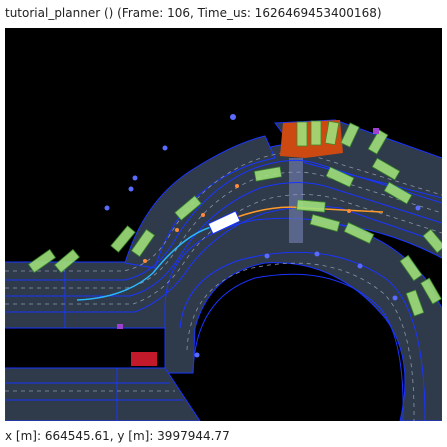  I want to click on ego-vehicle-icon, so click(224, 222).